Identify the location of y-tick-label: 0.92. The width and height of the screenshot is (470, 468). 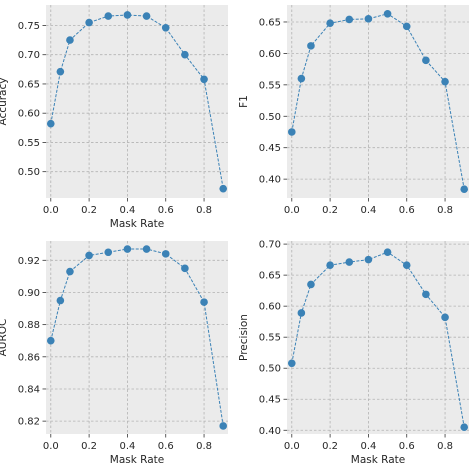
(29, 261).